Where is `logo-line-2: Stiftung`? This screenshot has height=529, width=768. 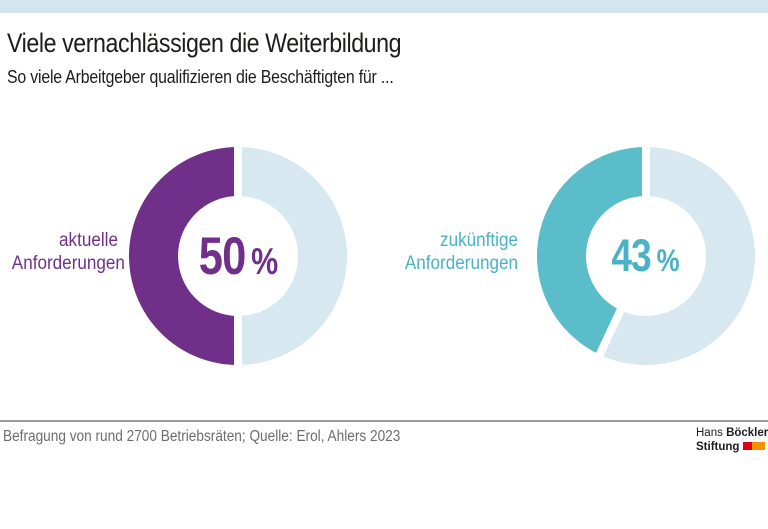
logo-line-2: Stiftung is located at coordinates (732, 448).